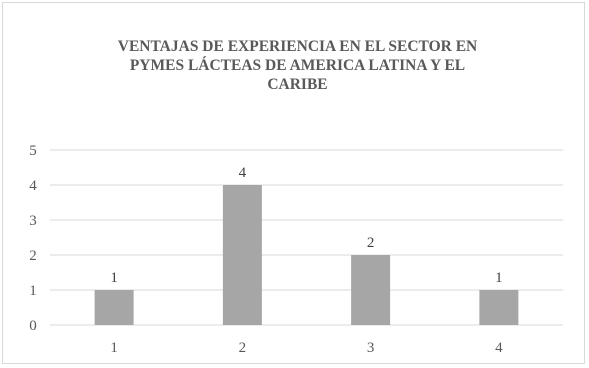  What do you see at coordinates (114, 348) in the screenshot?
I see `x-tick-label-1: 1` at bounding box center [114, 348].